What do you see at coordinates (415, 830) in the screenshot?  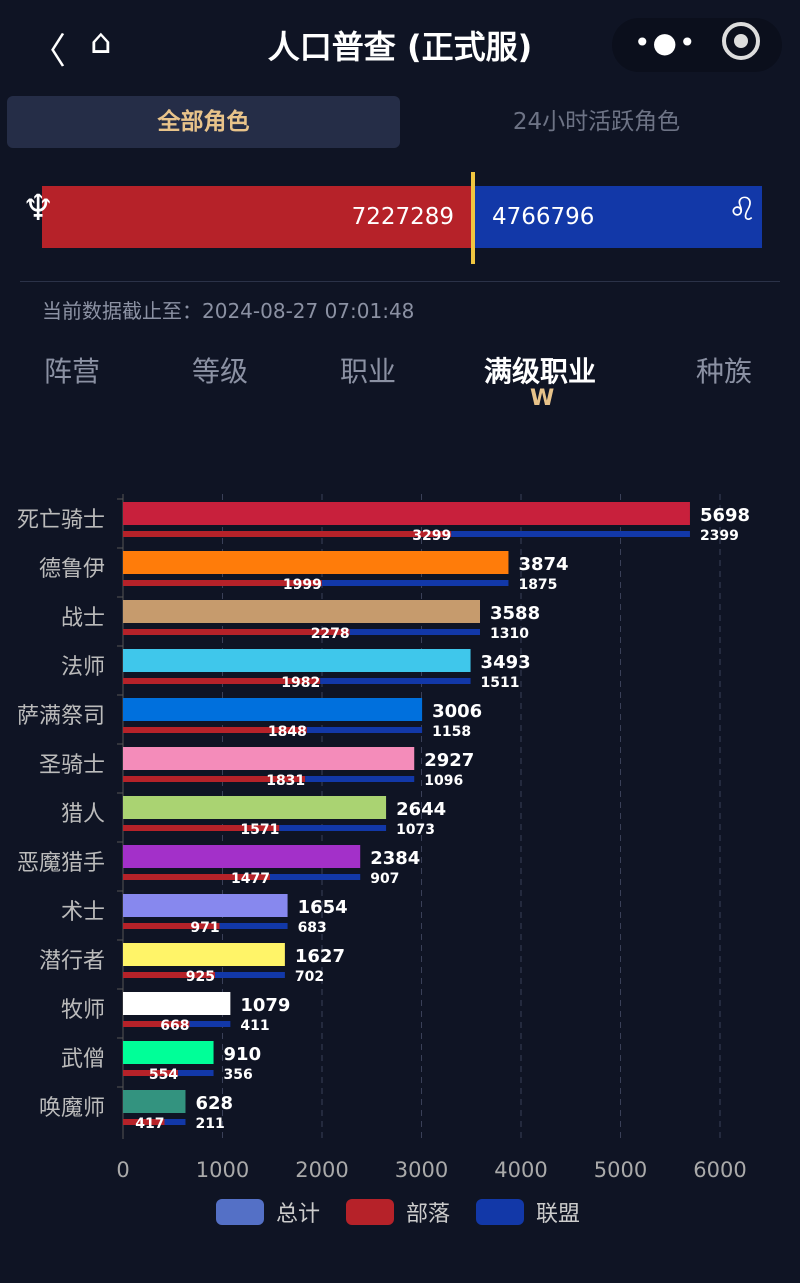 I see `alliance-label: 1073` at bounding box center [415, 830].